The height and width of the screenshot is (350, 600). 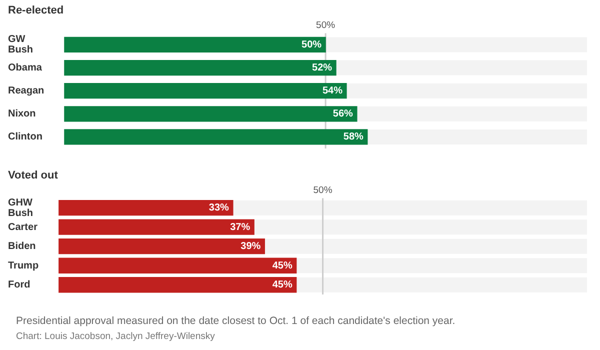 I want to click on y-tick-label: Trump, so click(x=23, y=266).